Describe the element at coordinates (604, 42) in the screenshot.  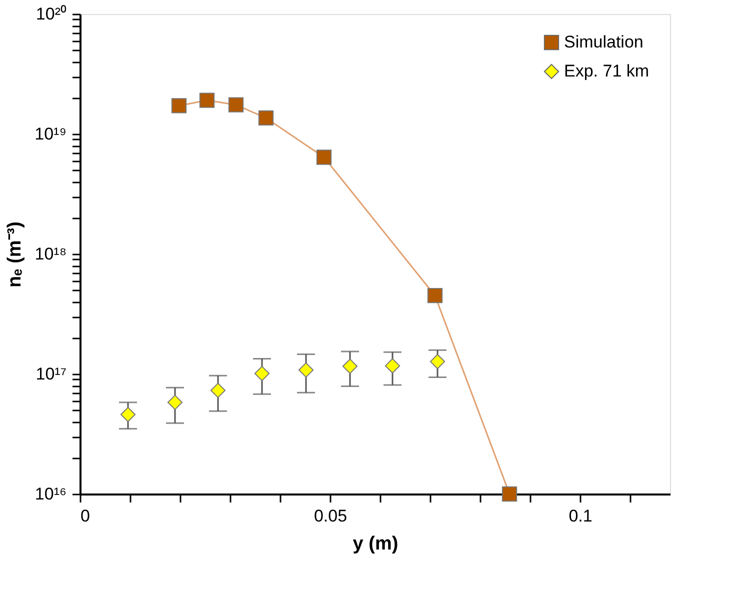
I see `legend-label: Simulation` at that location.